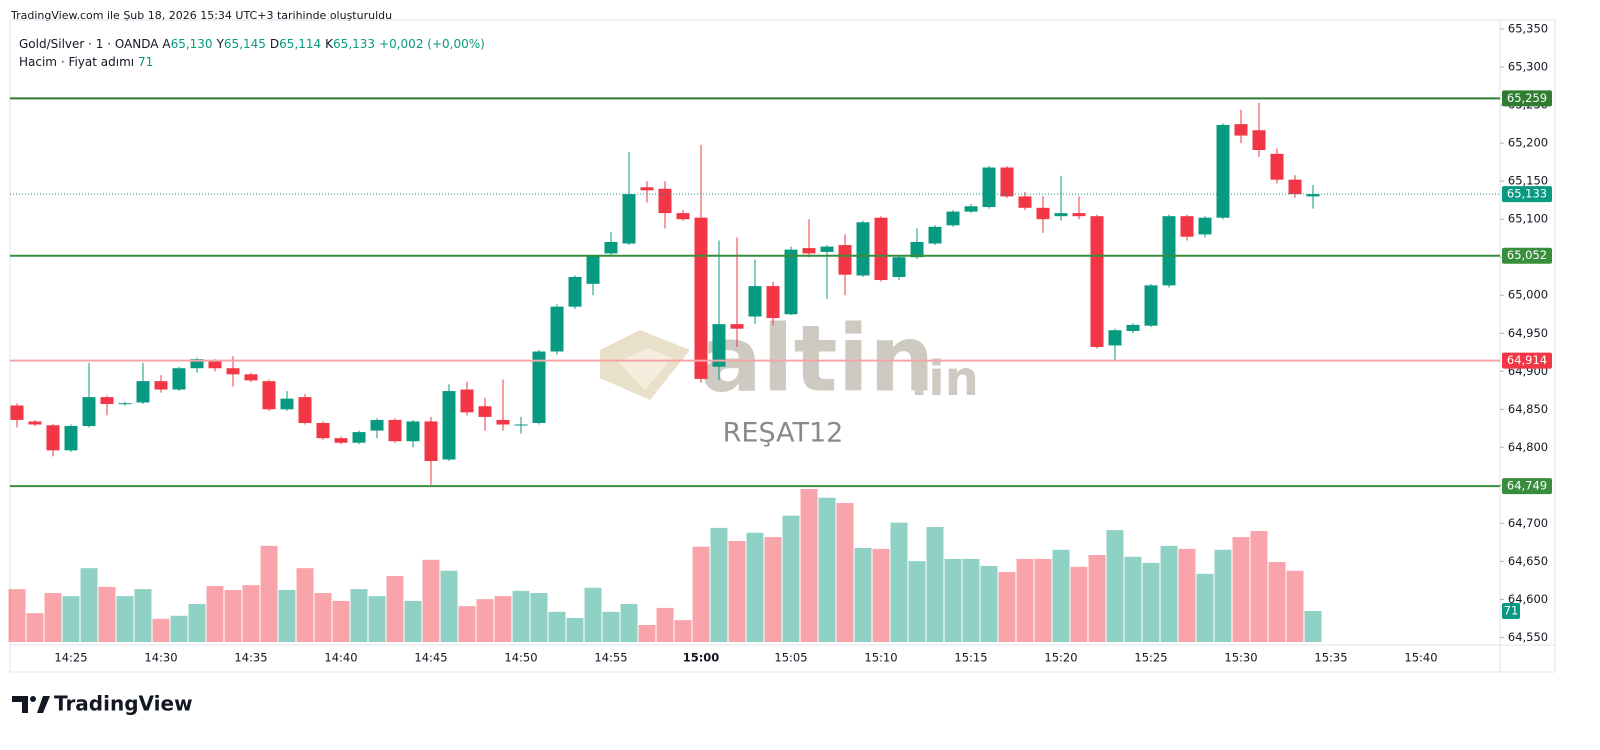  Describe the element at coordinates (1511, 610) in the screenshot. I see `volume-label: 71` at that location.